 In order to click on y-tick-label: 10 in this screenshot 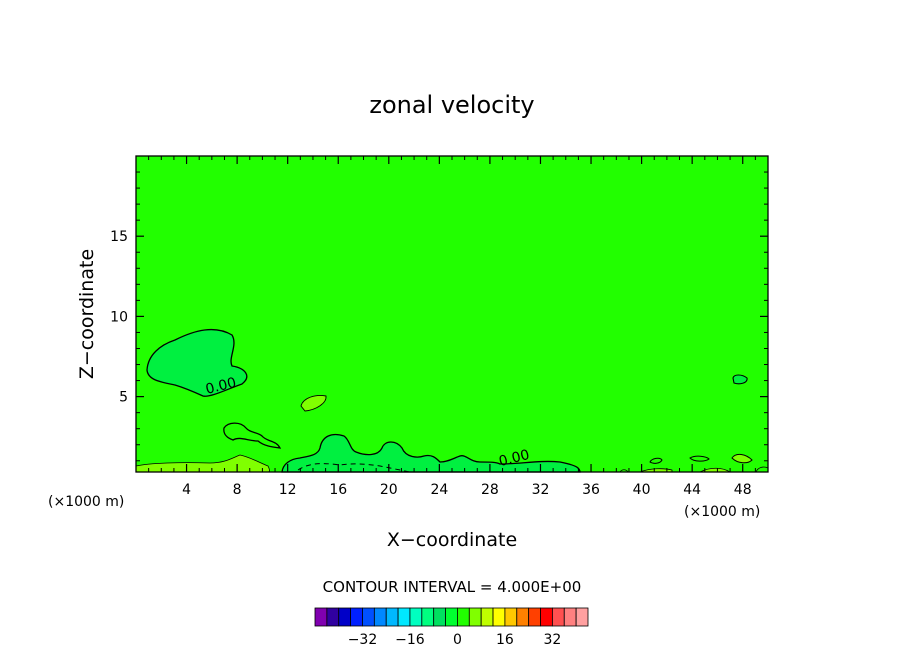, I will do `click(119, 317)`.